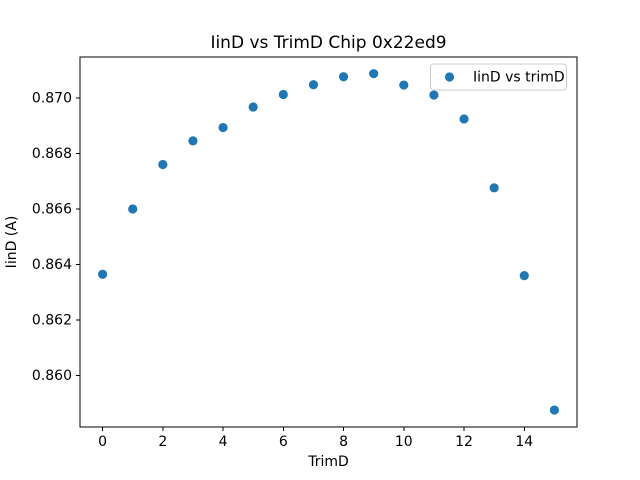 This screenshot has height=480, width=640. Describe the element at coordinates (223, 442) in the screenshot. I see `x-tick-label: 4` at that location.